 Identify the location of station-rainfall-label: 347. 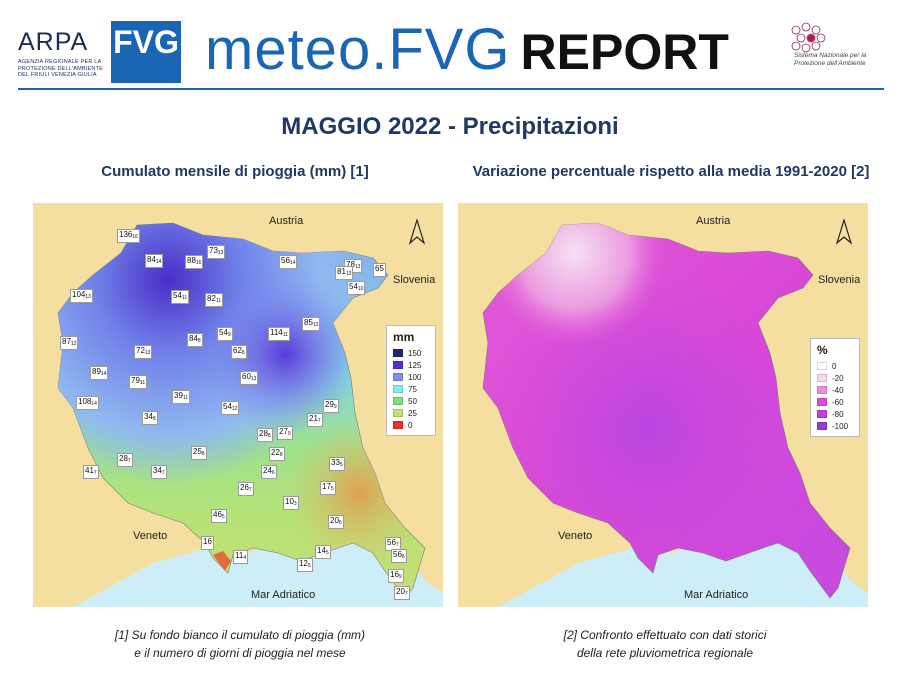
(159, 472).